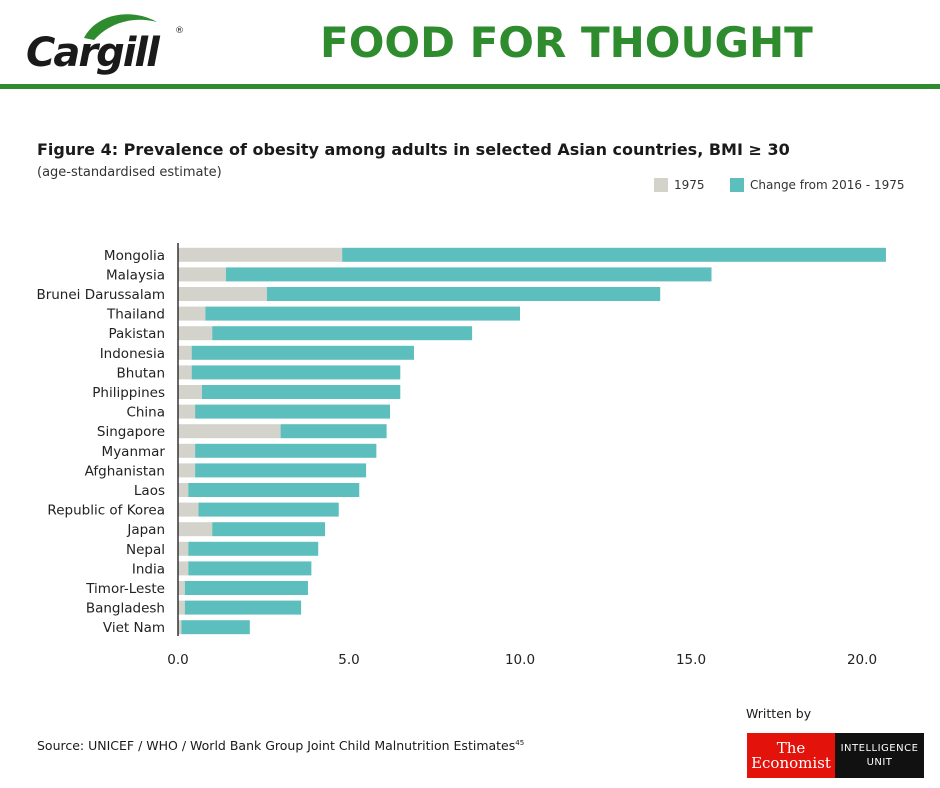  I want to click on x-tick-label-0: 0.0, so click(177, 660).